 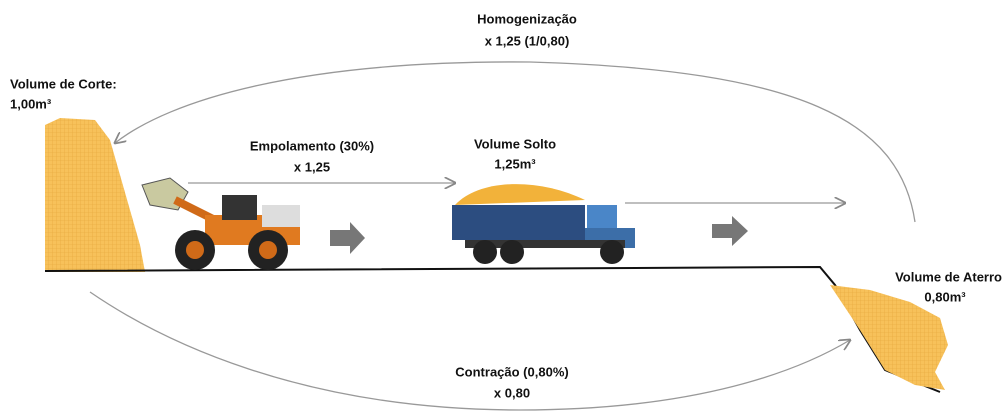 What do you see at coordinates (95, 195) in the screenshot?
I see `cut-soil` at bounding box center [95, 195].